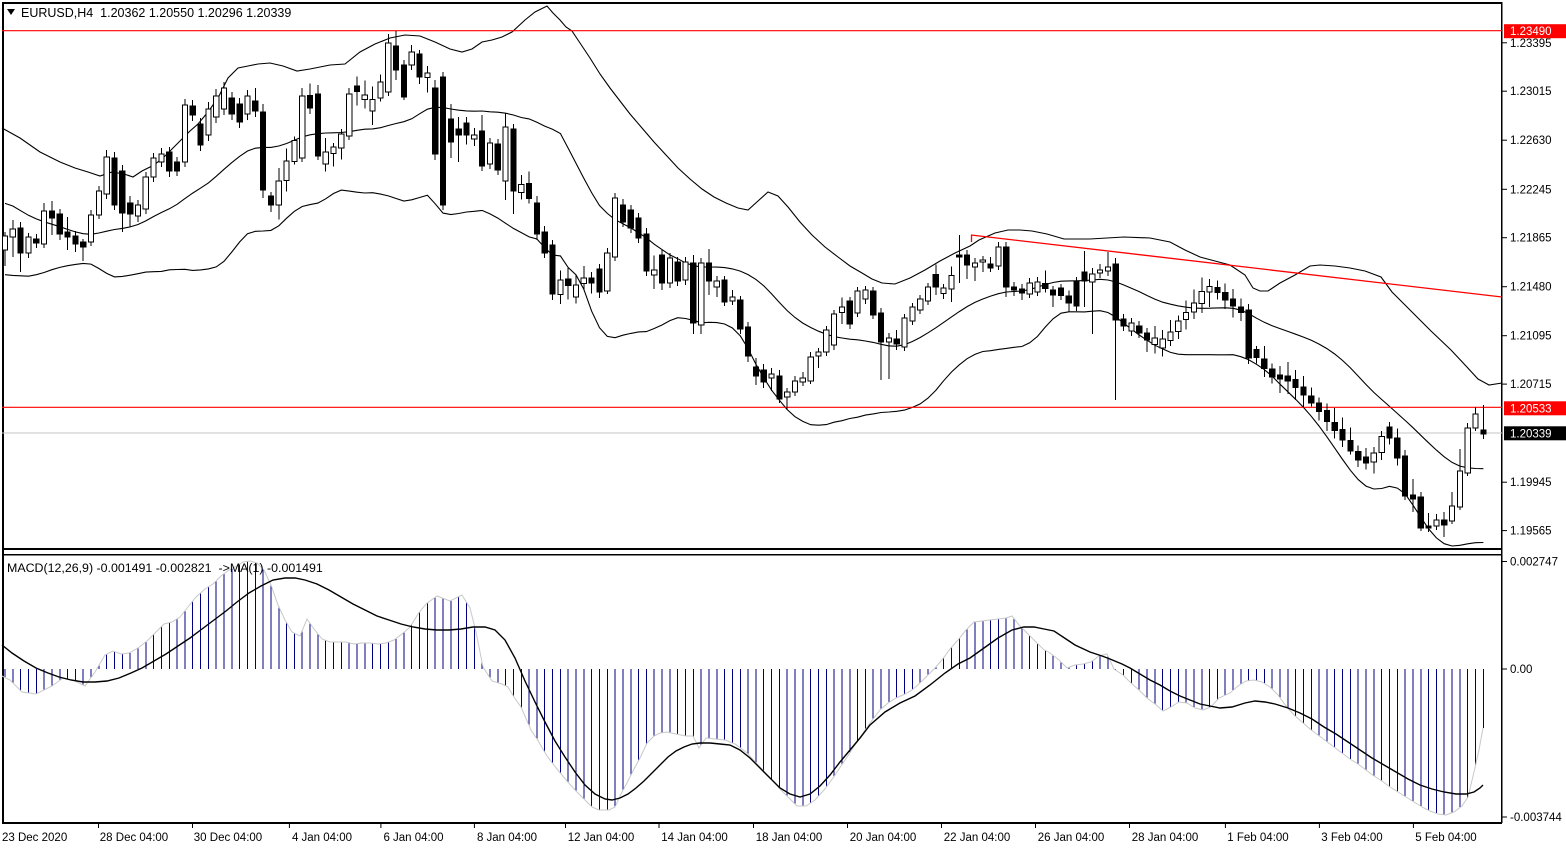 The image size is (1566, 850). What do you see at coordinates (883, 838) in the screenshot?
I see `svg-text: 20 Jan 04:00` at bounding box center [883, 838].